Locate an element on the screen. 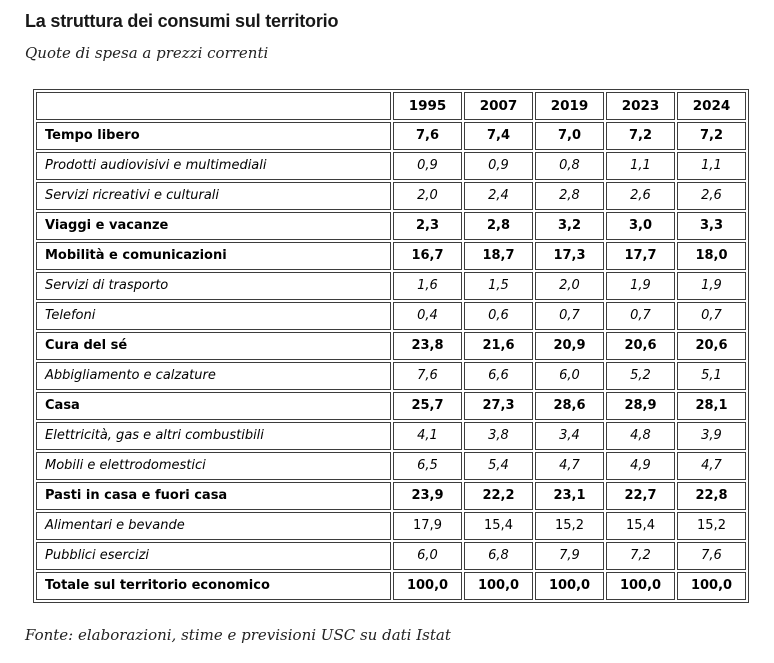 The image size is (774, 663). value-cell: 3,2 is located at coordinates (569, 226).